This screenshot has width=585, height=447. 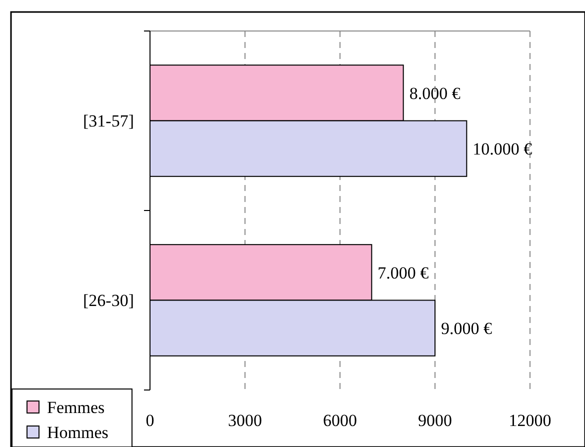 I want to click on data-label: 7.000 €, so click(x=404, y=272).